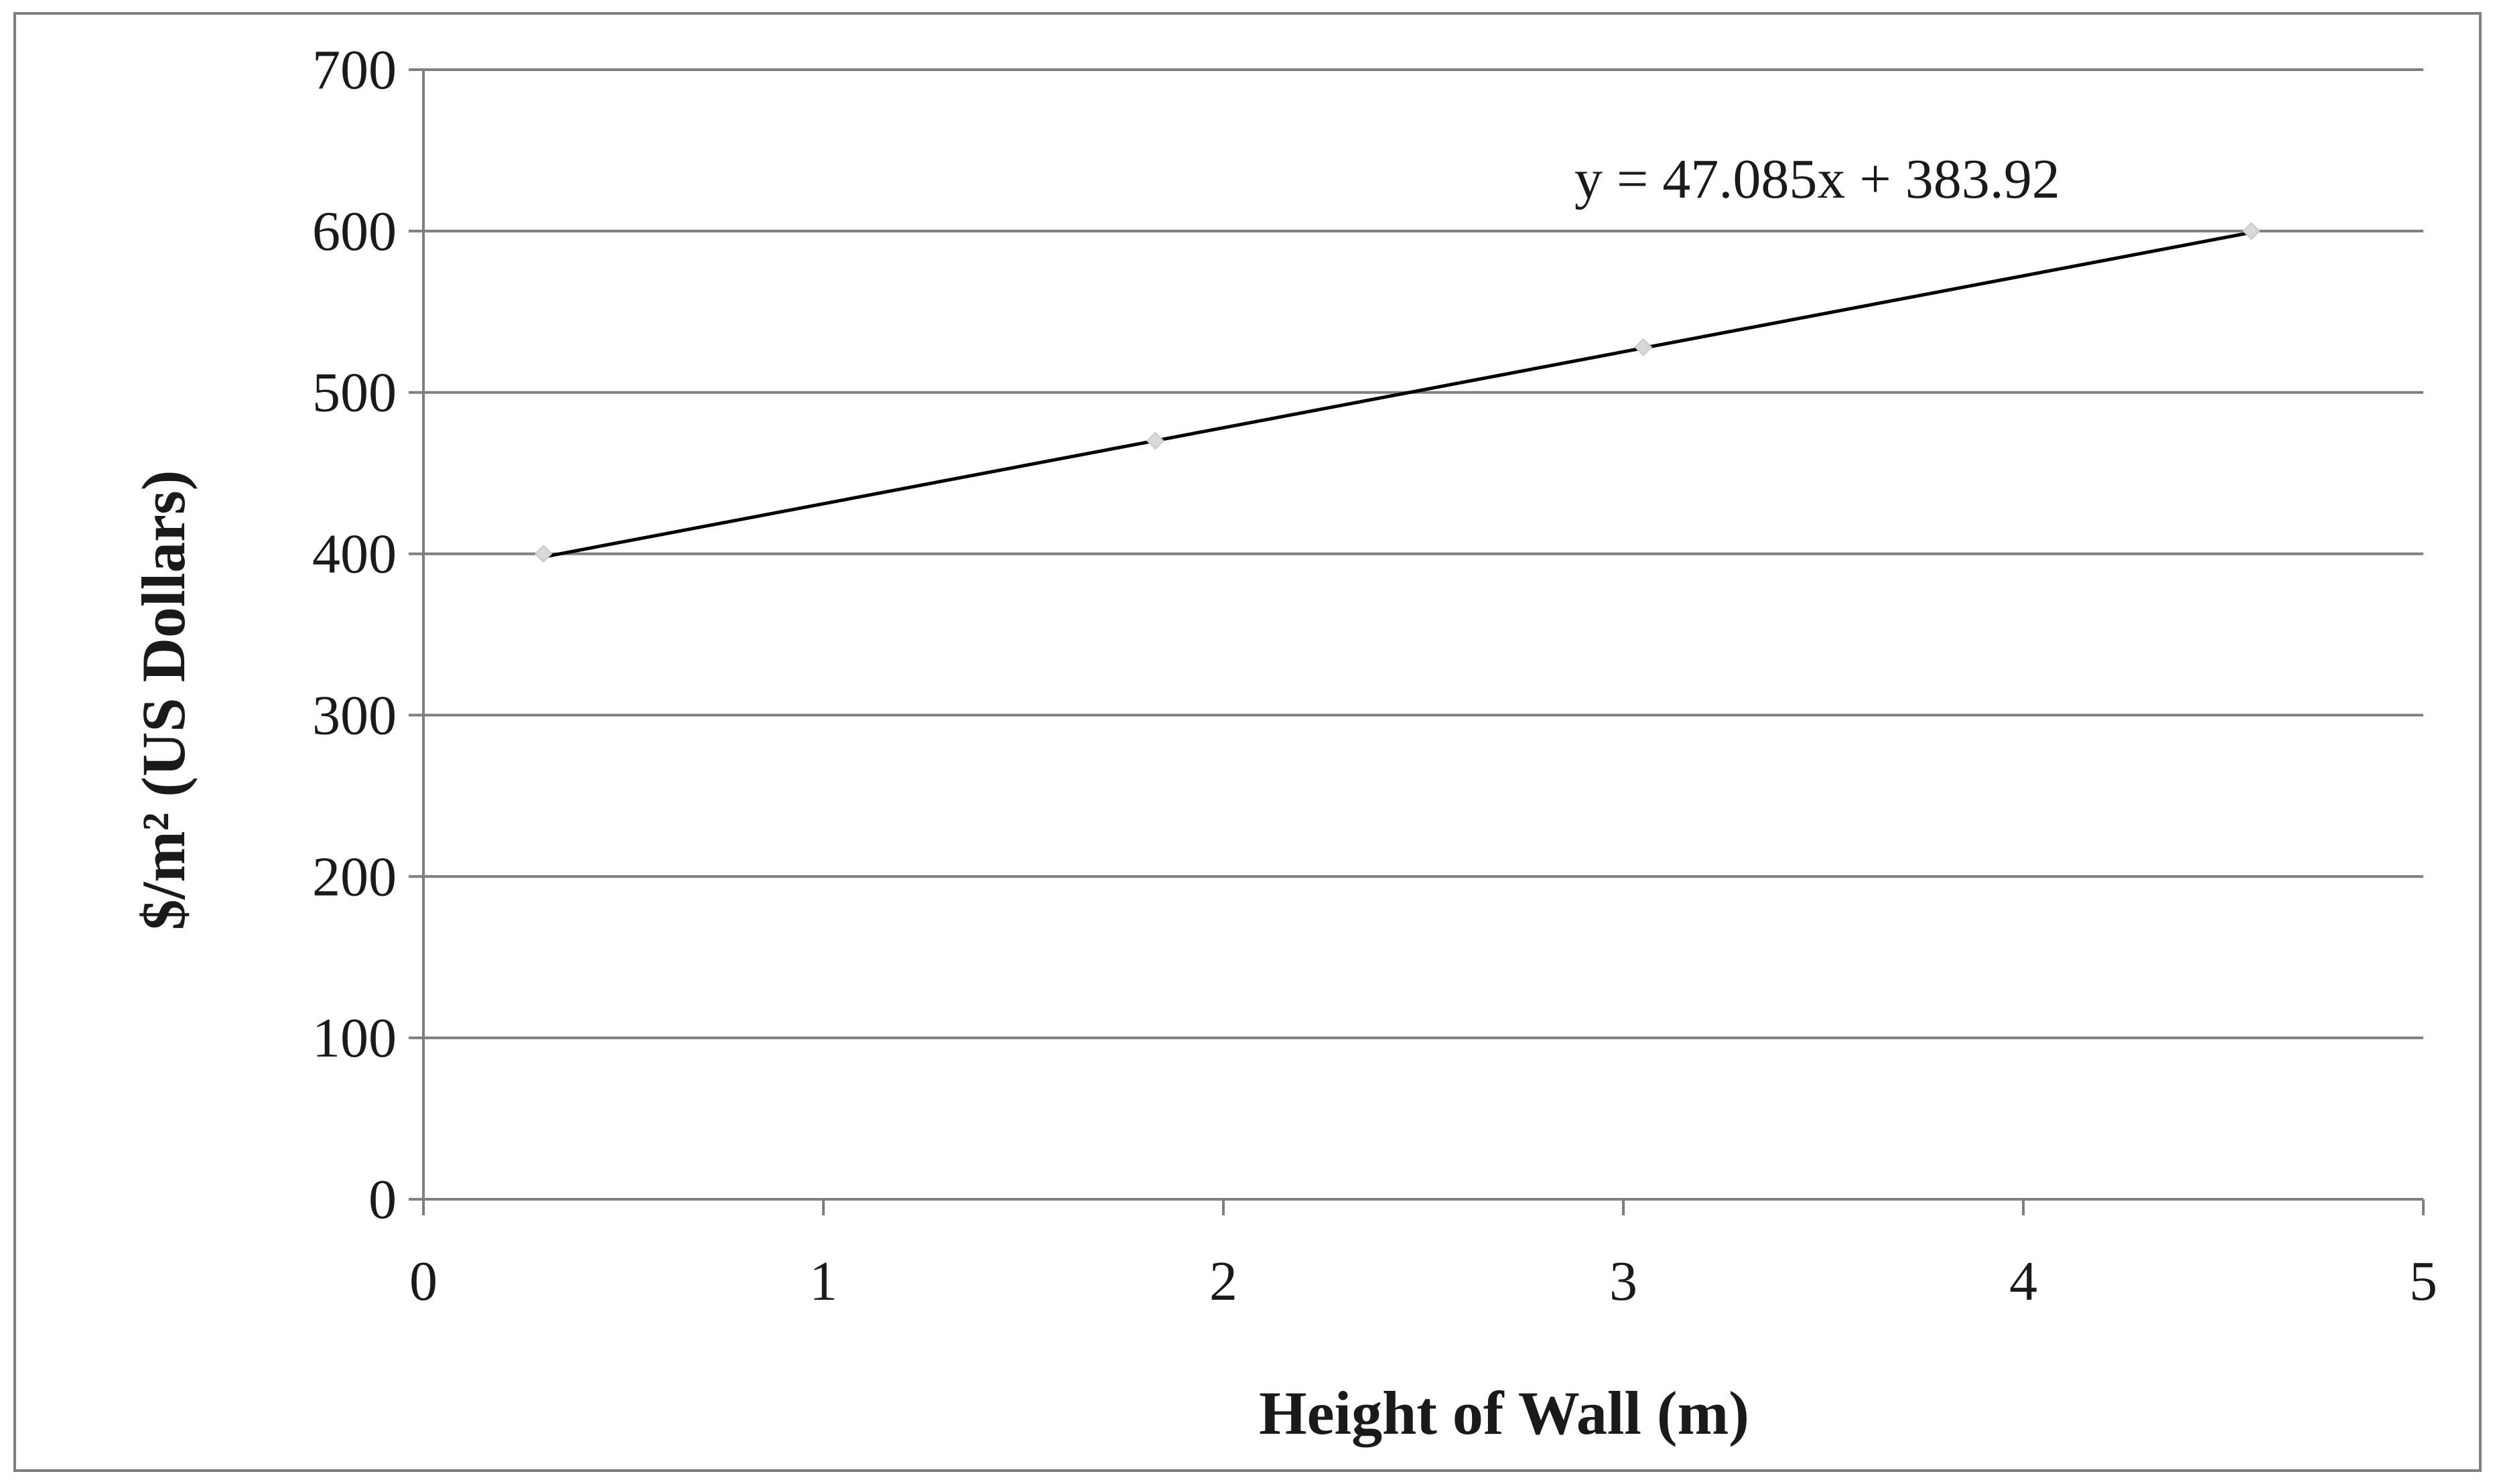  I want to click on x-tick-label: 4, so click(2023, 1281).